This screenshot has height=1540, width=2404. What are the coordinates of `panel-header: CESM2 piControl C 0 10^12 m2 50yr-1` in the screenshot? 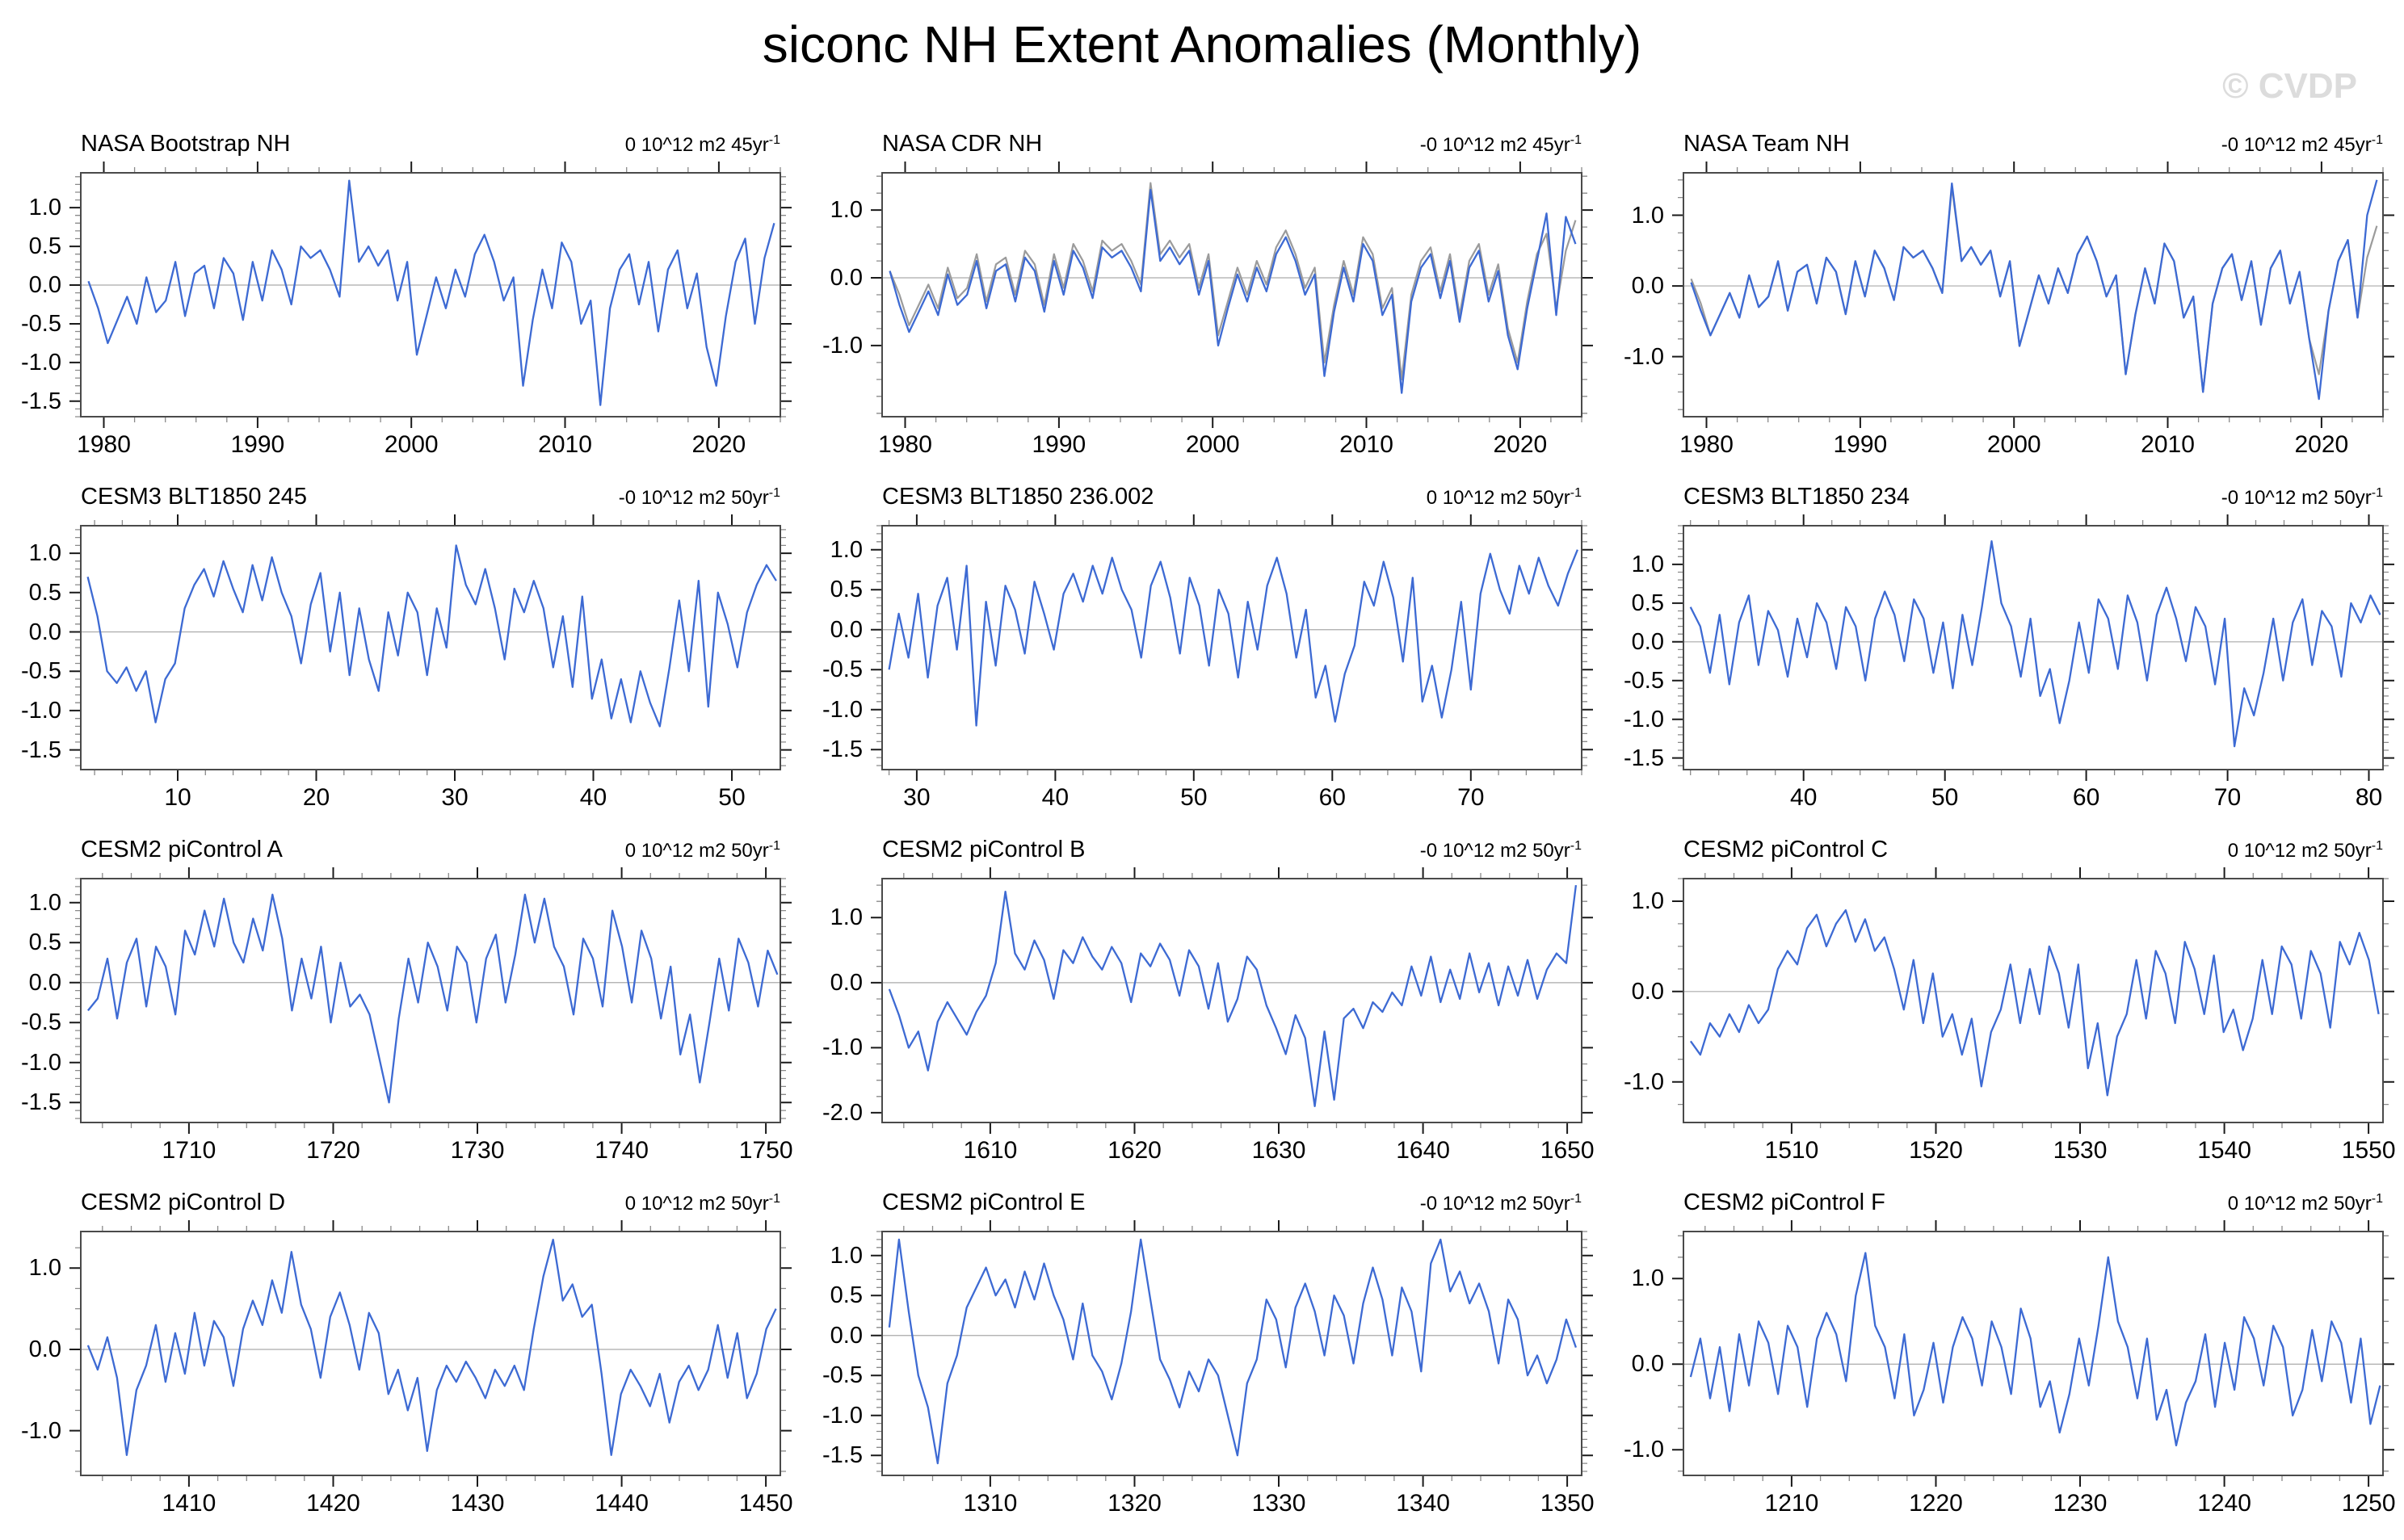 It's located at (2033, 850).